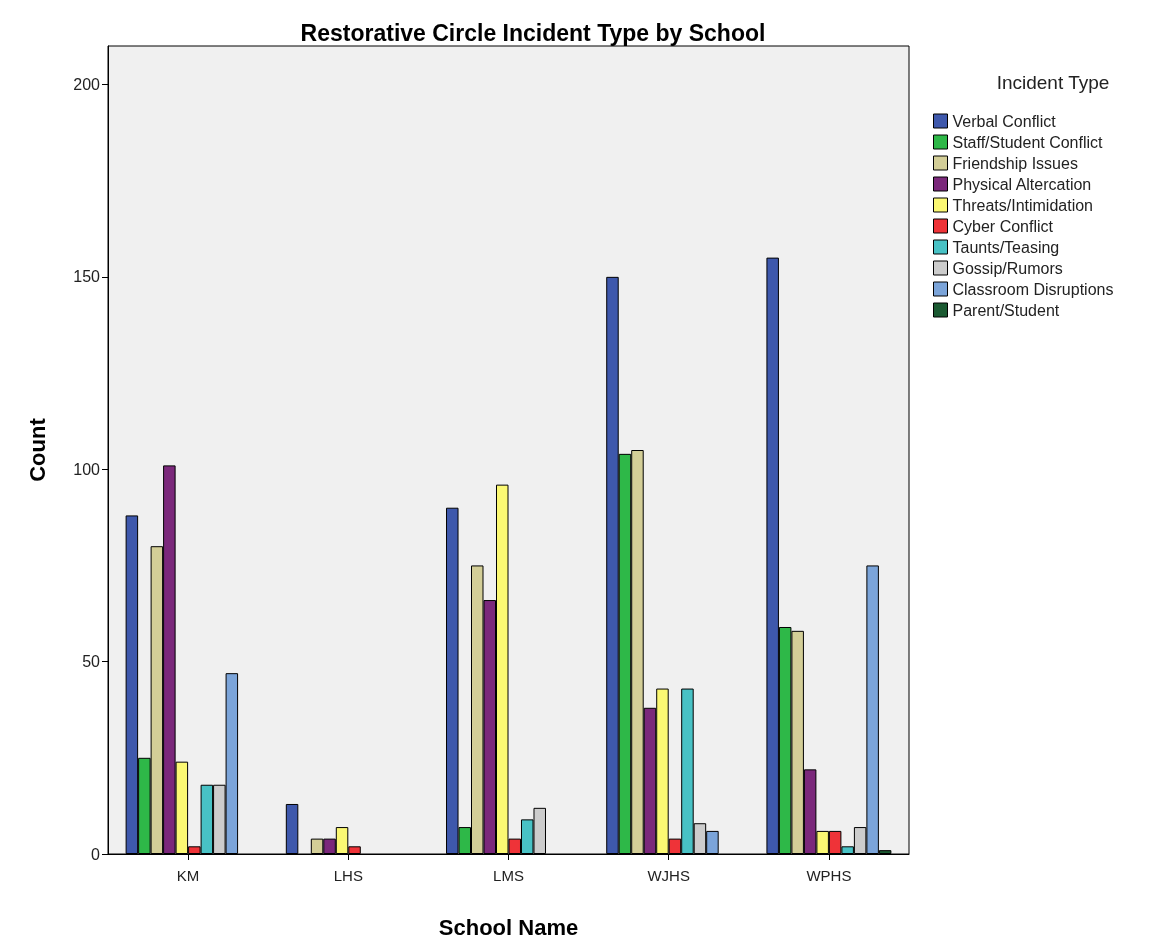  I want to click on x-tick-label: WJHS, so click(668, 875).